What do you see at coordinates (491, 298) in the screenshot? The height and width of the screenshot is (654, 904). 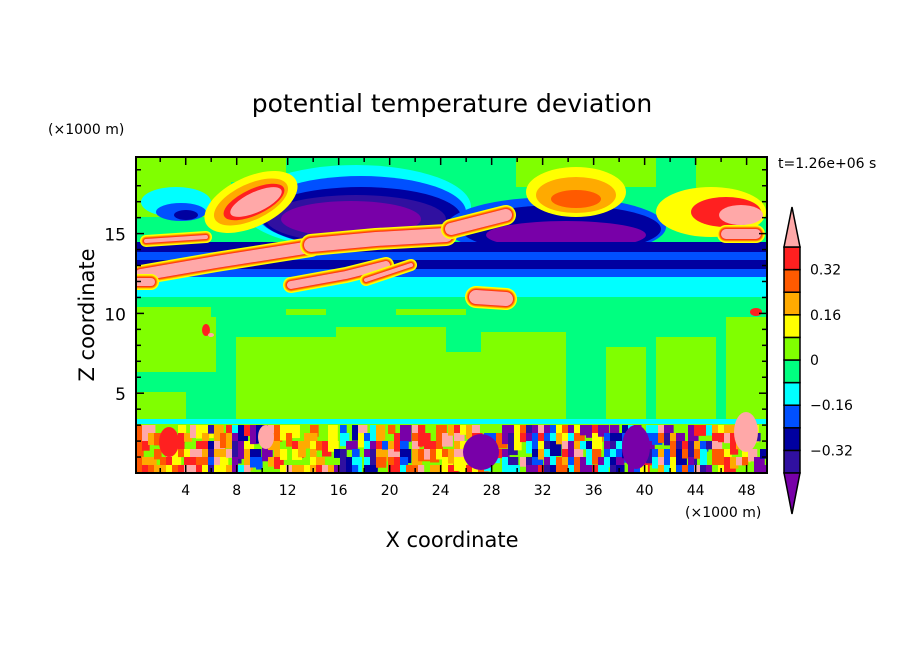 I see `contour-streak` at bounding box center [491, 298].